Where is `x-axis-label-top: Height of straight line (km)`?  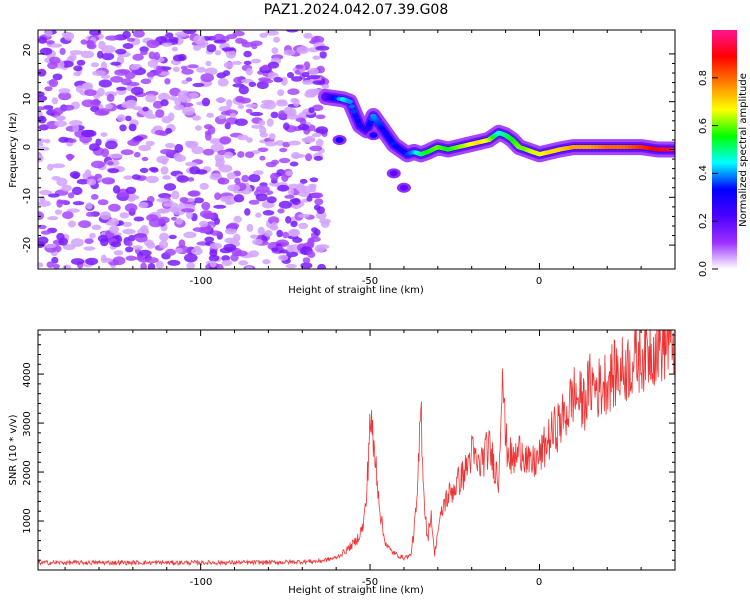 x-axis-label-top: Height of straight line (km) is located at coordinates (356, 290).